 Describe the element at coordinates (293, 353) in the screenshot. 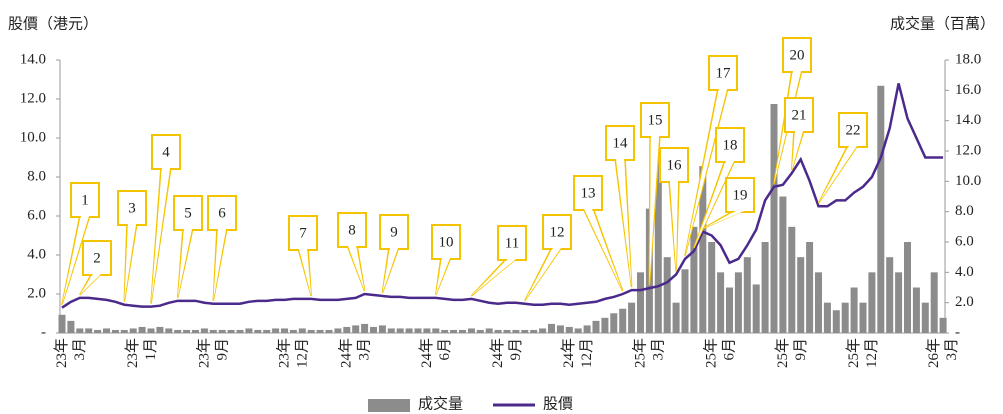

I see `x-tick-label: 23年 12月` at that location.